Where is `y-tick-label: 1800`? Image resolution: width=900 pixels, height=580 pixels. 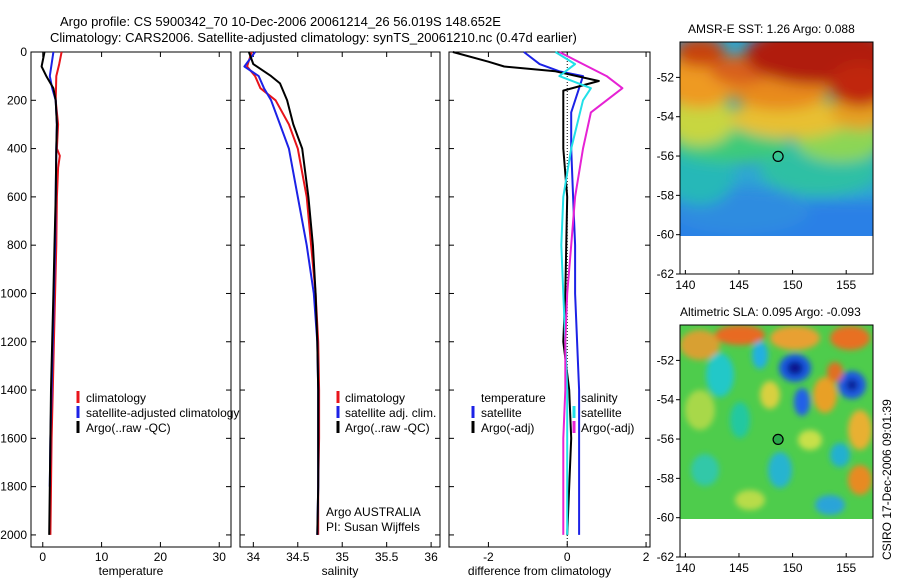
y-tick-label: 1800 is located at coordinates (13, 487).